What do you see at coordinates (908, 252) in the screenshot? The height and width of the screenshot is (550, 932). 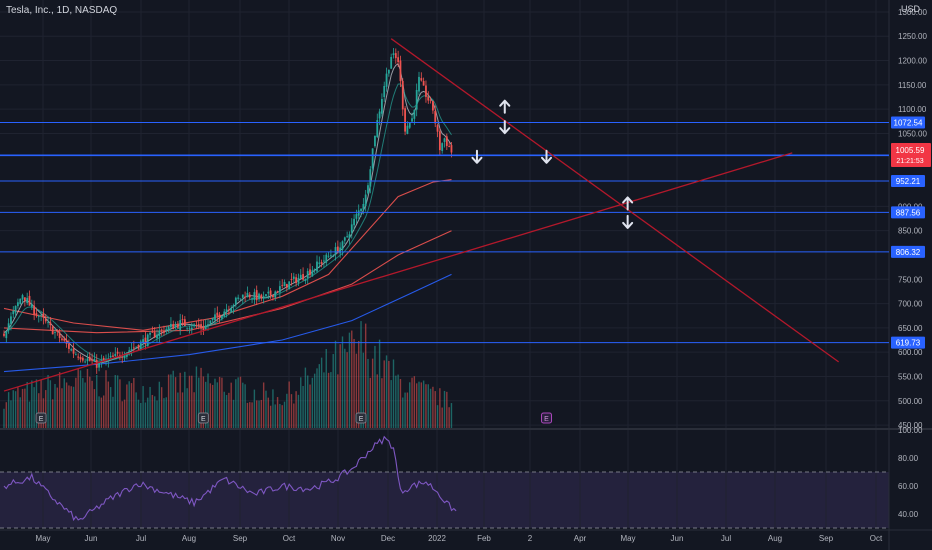 I see `level-price-label: 806.32` at bounding box center [908, 252].